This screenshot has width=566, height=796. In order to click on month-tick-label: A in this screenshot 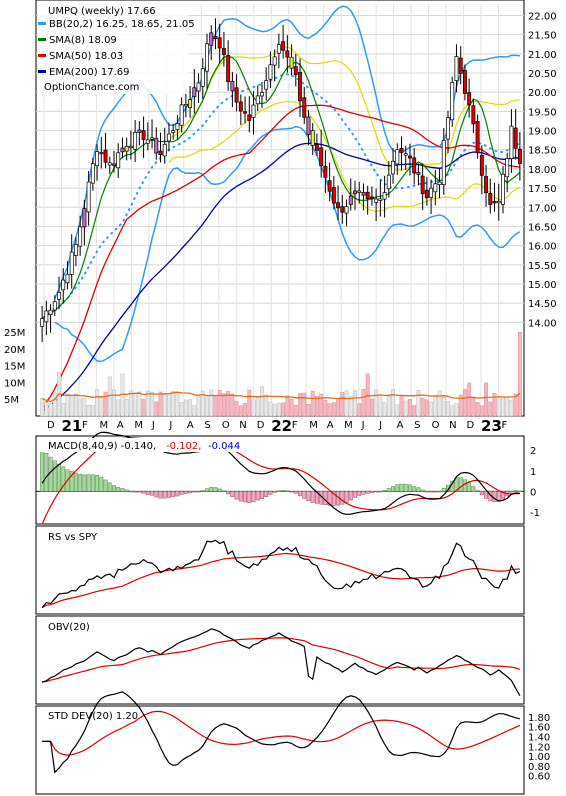, I will do `click(190, 425)`.